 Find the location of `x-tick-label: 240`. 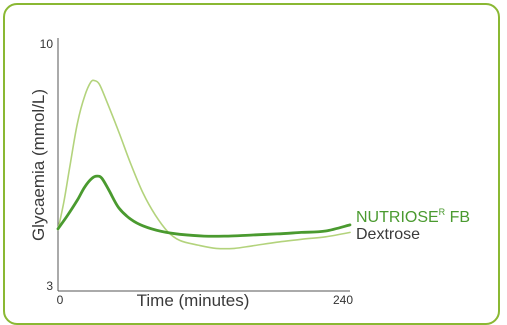

x-tick-label: 240 is located at coordinates (343, 300).